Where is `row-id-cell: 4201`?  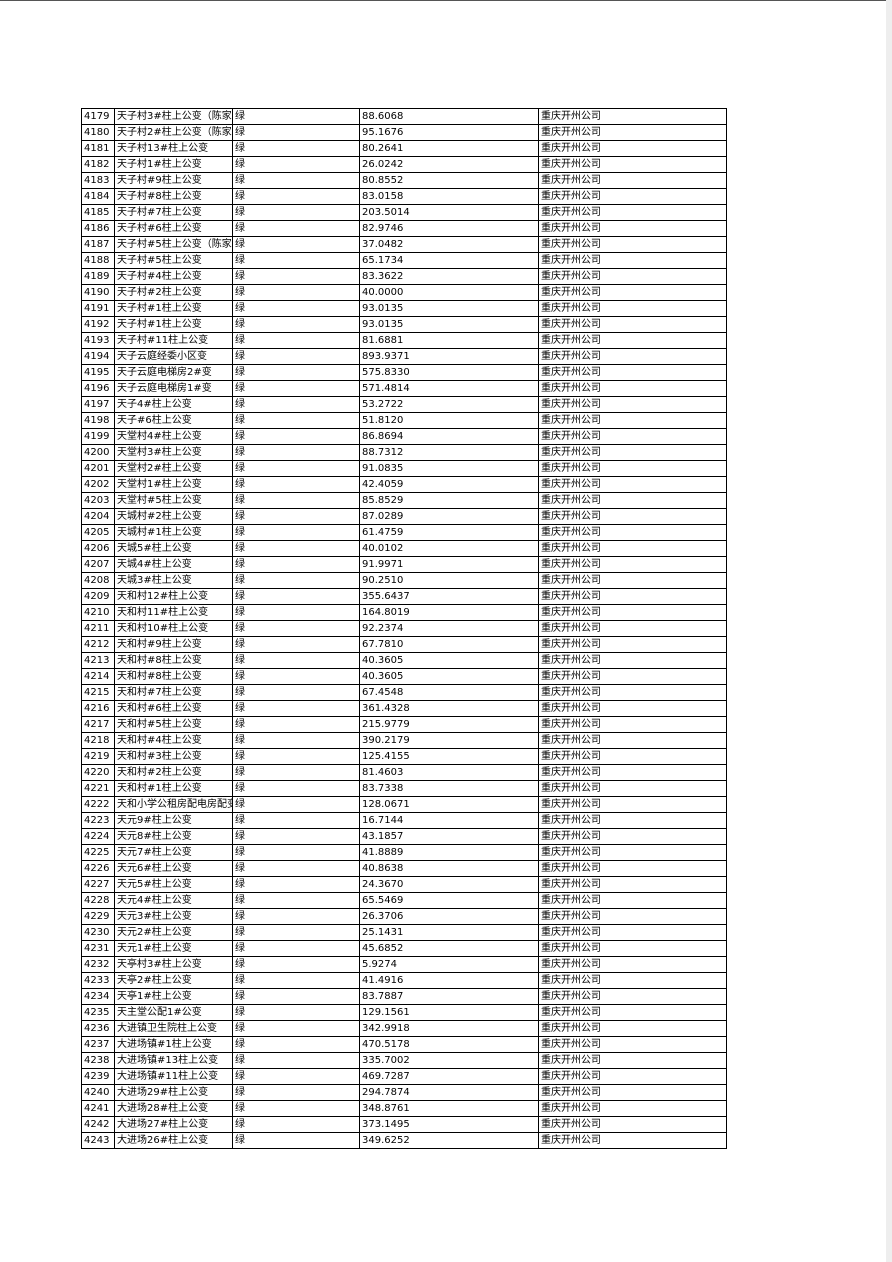 row-id-cell: 4201 is located at coordinates (98, 468).